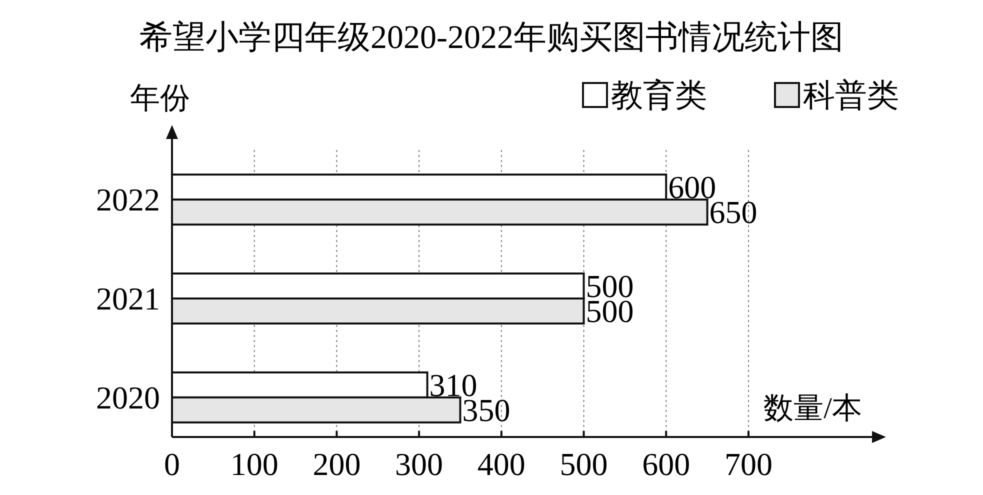 The width and height of the screenshot is (983, 495). Describe the element at coordinates (813, 408) in the screenshot. I see `x-axis-title: 数量/本` at that location.